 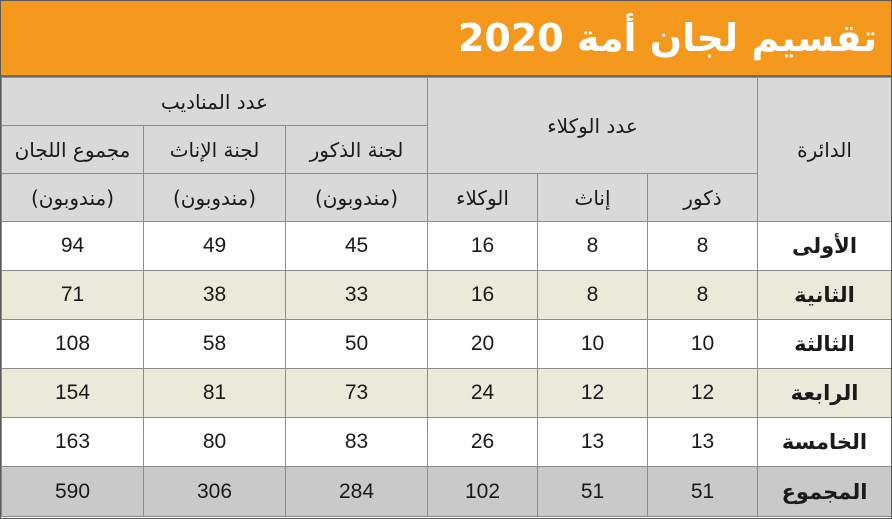 What do you see at coordinates (215, 295) in the screenshot?
I see `female-committee-cell: 38` at bounding box center [215, 295].